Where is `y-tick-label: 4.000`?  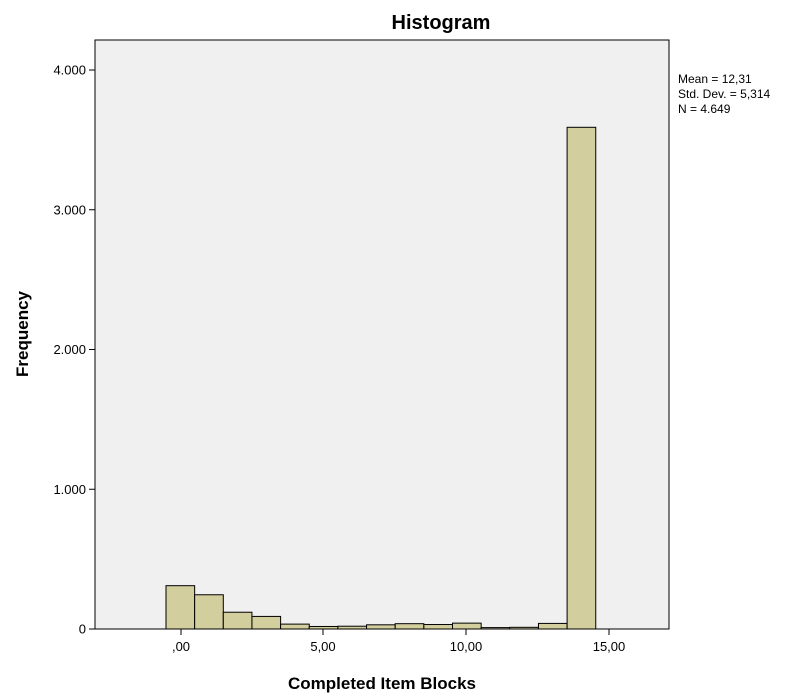
y-tick-label: 4.000 is located at coordinates (69, 70).